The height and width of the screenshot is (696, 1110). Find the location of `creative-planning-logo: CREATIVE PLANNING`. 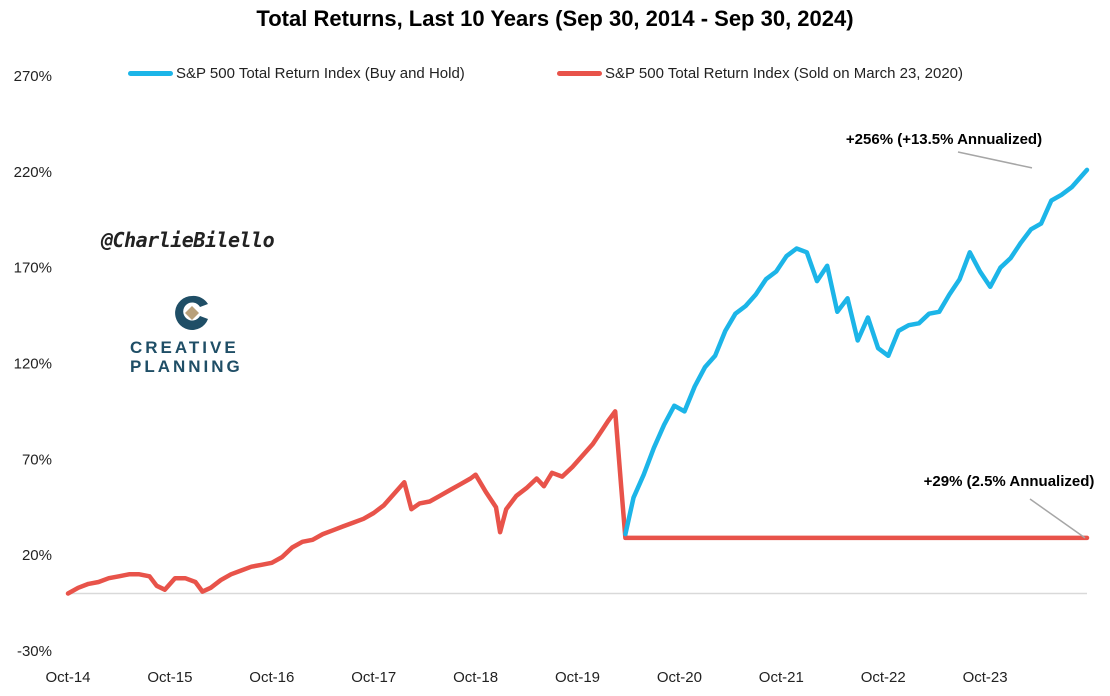

creative-planning-logo: CREATIVE PLANNING is located at coordinates (190, 338).